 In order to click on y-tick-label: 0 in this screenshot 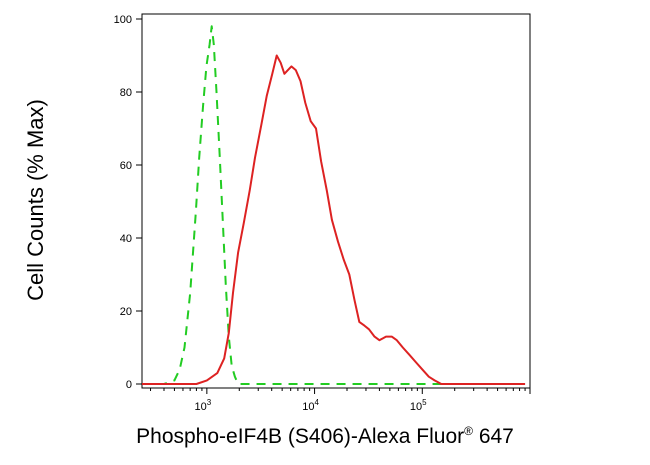, I will do `click(129, 385)`.